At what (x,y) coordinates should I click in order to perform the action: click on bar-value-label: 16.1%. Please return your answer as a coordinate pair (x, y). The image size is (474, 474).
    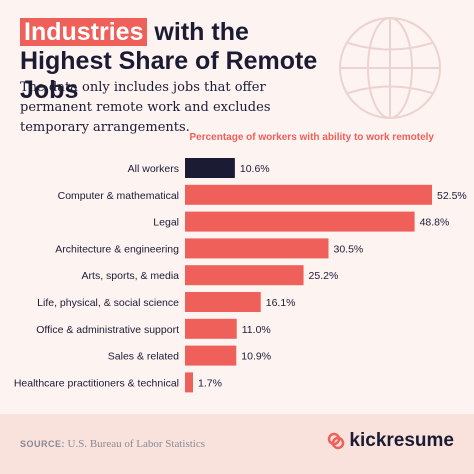
    Looking at the image, I should click on (281, 303).